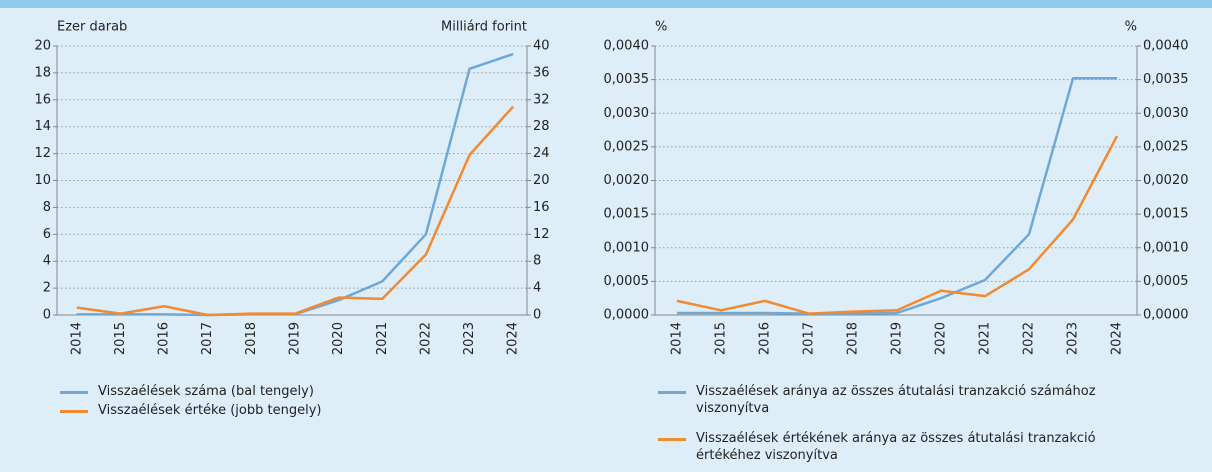 Image resolution: width=1212 pixels, height=472 pixels. I want to click on y2-tick-label: 8, so click(537, 261).